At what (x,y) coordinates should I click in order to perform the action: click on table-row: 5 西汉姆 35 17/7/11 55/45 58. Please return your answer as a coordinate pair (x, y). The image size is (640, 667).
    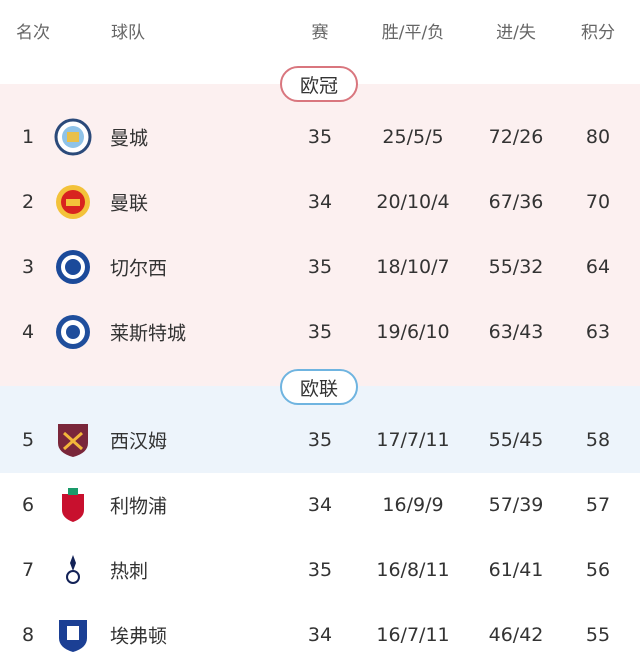
    Looking at the image, I should click on (320, 439).